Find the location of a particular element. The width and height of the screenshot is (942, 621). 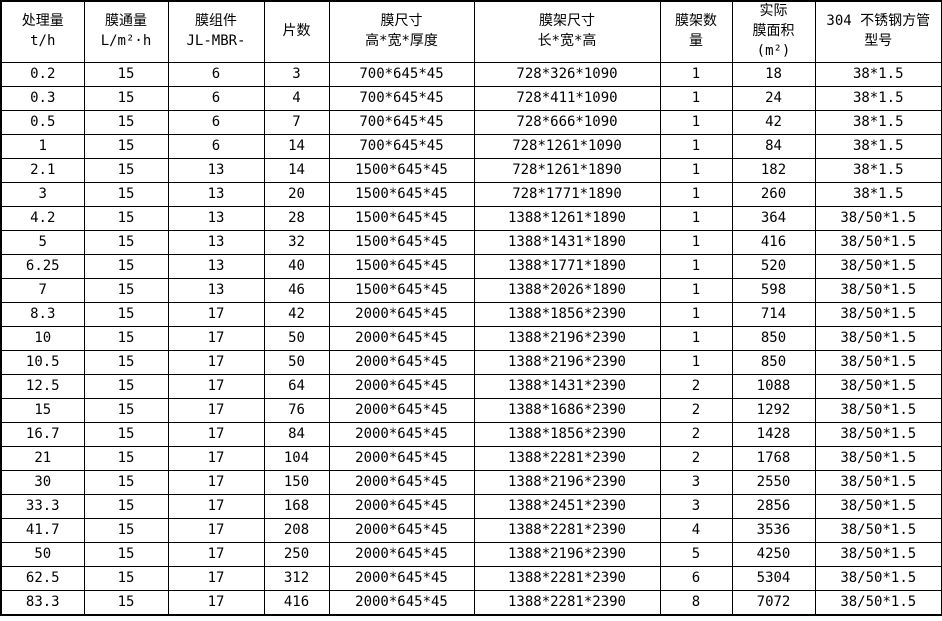

cell-frame-size: 728*411*1090 is located at coordinates (567, 98).